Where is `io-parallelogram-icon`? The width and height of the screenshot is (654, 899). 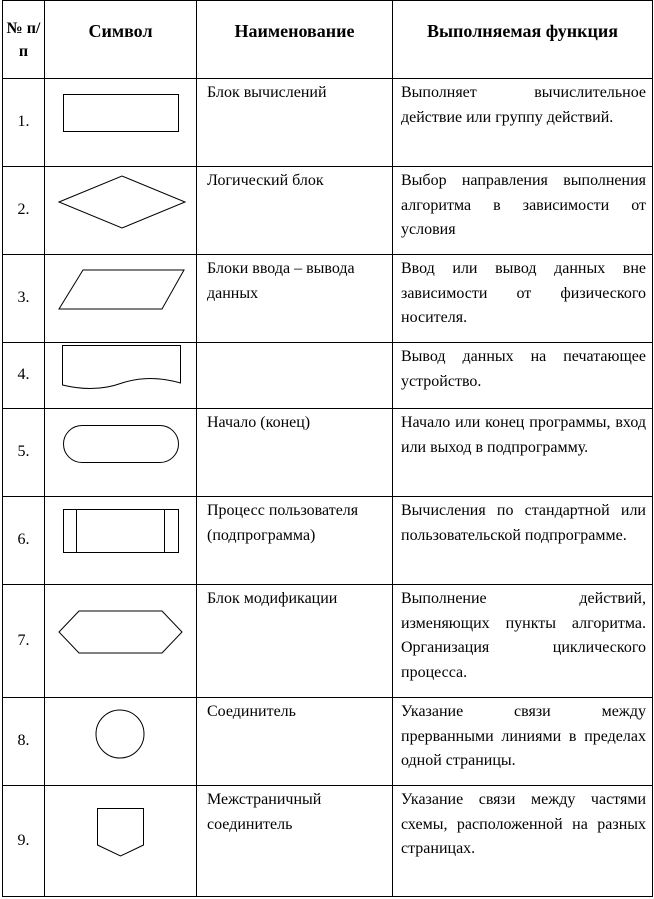 io-parallelogram-icon is located at coordinates (121, 289).